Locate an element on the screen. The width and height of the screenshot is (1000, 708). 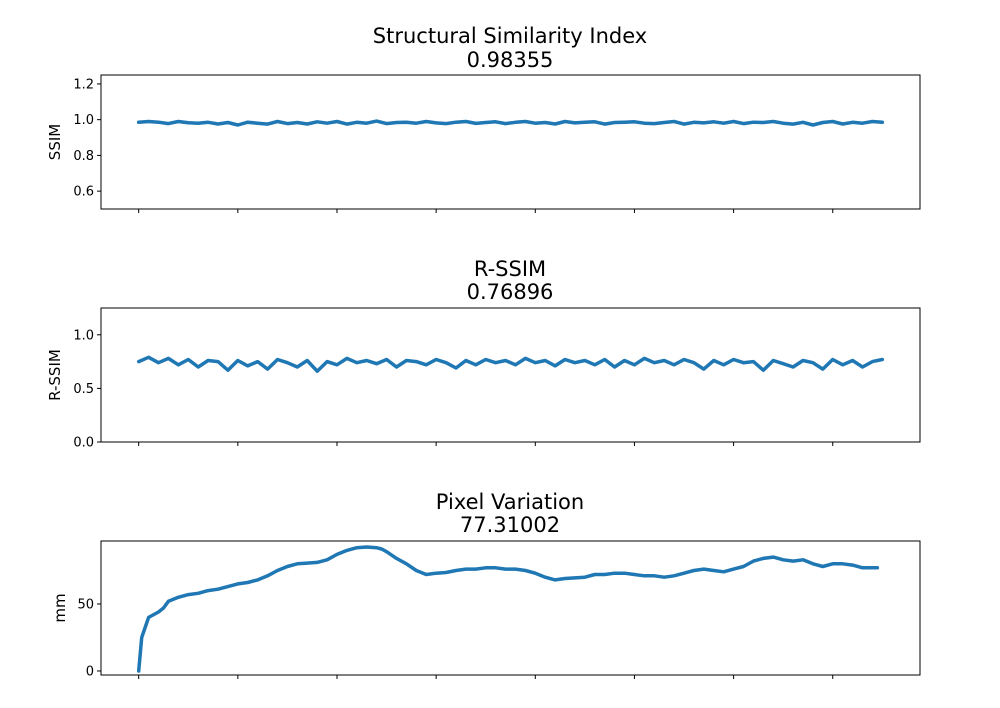
pixel-variation-plot-area is located at coordinates (508, 609).